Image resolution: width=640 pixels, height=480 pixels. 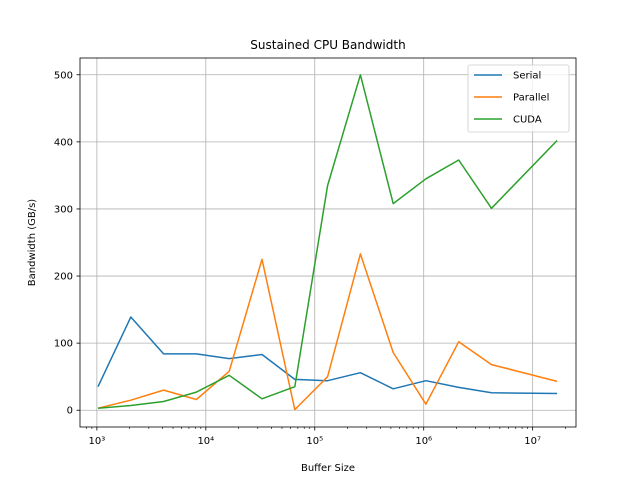 I want to click on legend-label-parallel: Parallel, so click(x=531, y=98).